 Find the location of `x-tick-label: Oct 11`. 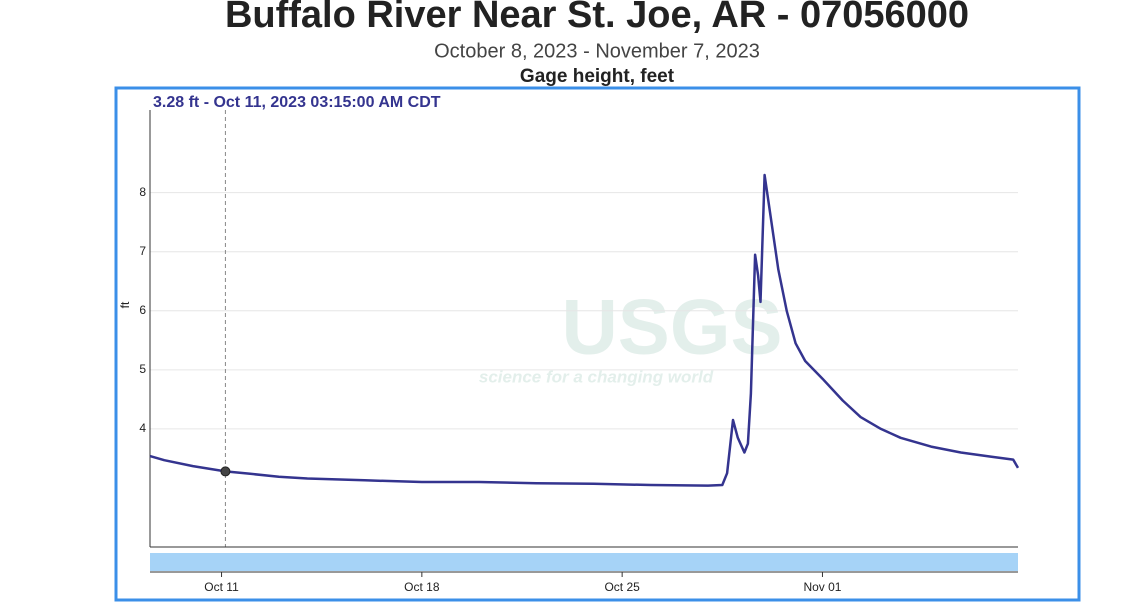

x-tick-label: Oct 11 is located at coordinates (221, 587).